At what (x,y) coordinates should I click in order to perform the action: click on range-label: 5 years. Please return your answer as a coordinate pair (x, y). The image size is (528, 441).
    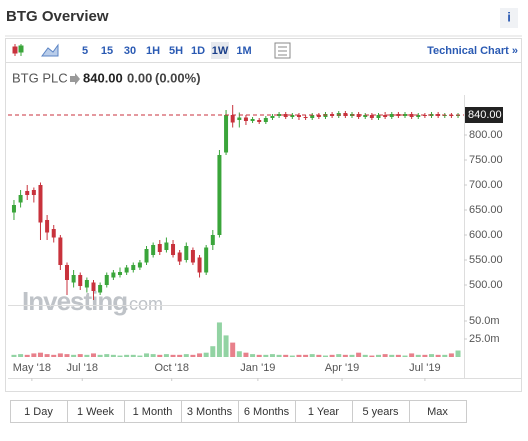
    Looking at the image, I should click on (380, 412).